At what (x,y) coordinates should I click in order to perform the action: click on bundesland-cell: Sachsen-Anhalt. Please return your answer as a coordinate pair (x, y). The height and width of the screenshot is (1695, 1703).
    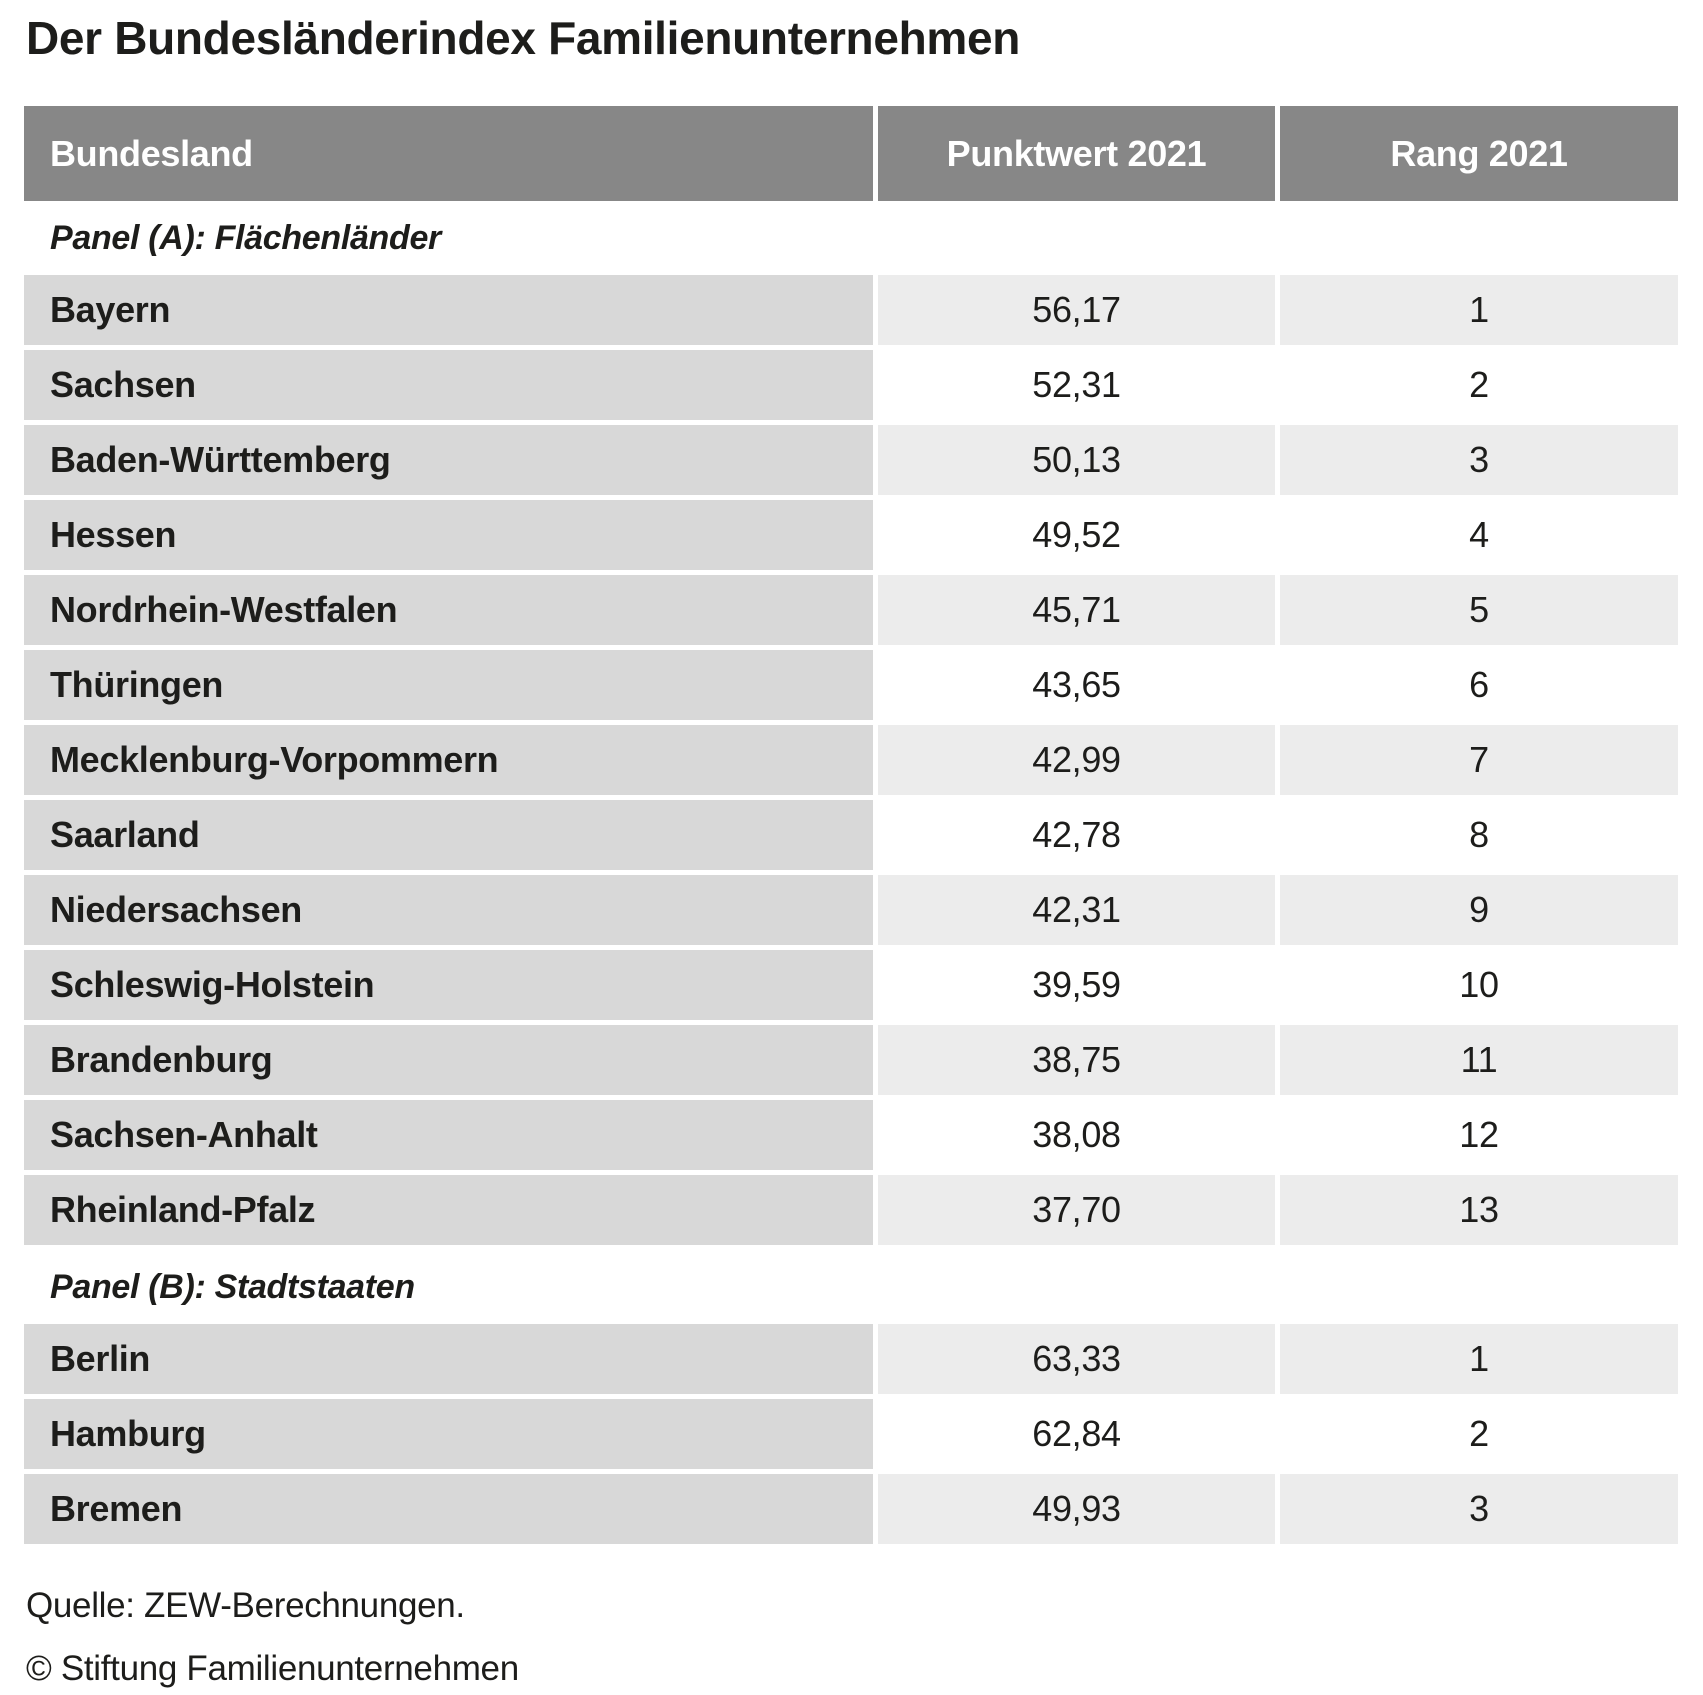
    Looking at the image, I should click on (448, 1135).